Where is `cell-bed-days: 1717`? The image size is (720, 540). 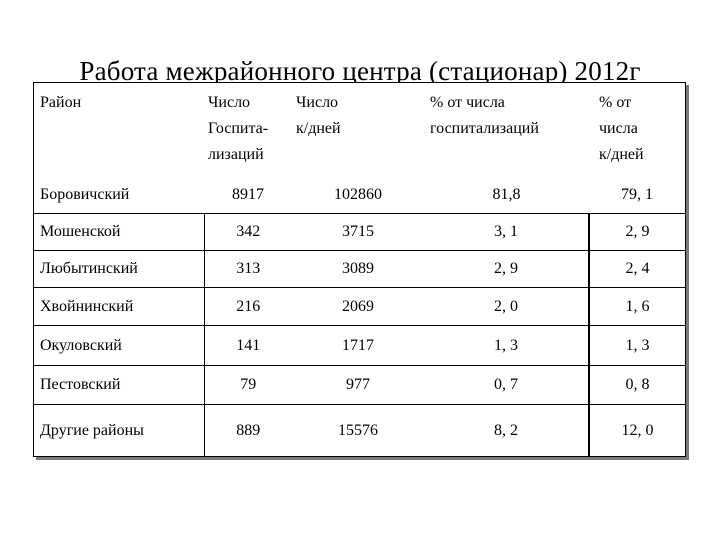 cell-bed-days: 1717 is located at coordinates (358, 345).